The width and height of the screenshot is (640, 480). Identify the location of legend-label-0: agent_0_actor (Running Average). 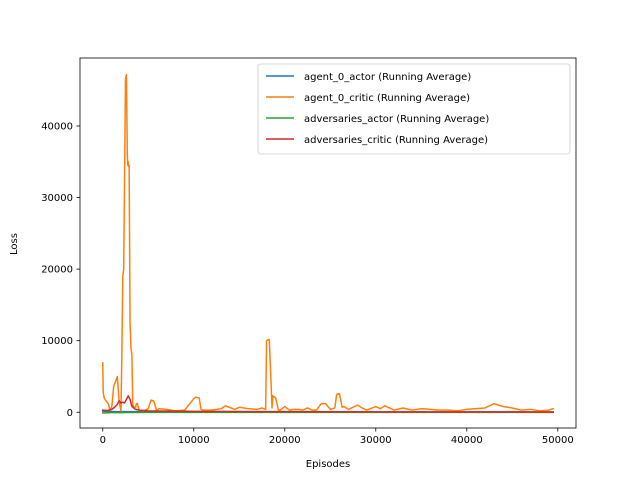
(387, 77).